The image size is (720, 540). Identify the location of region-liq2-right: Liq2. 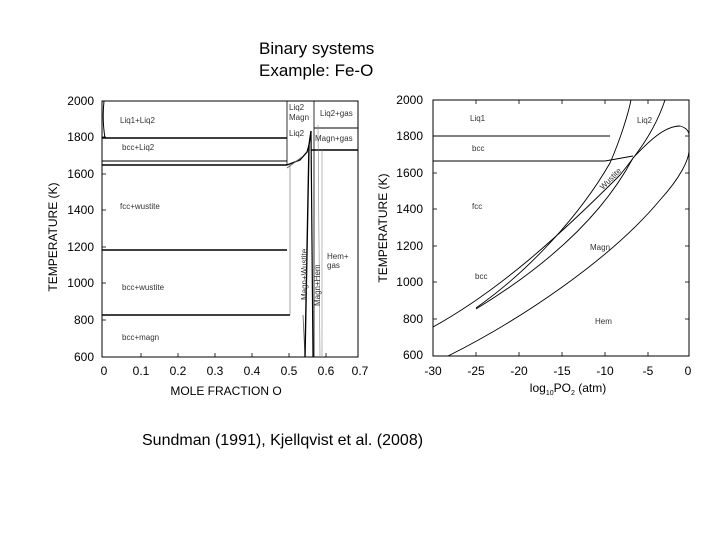
(645, 120).